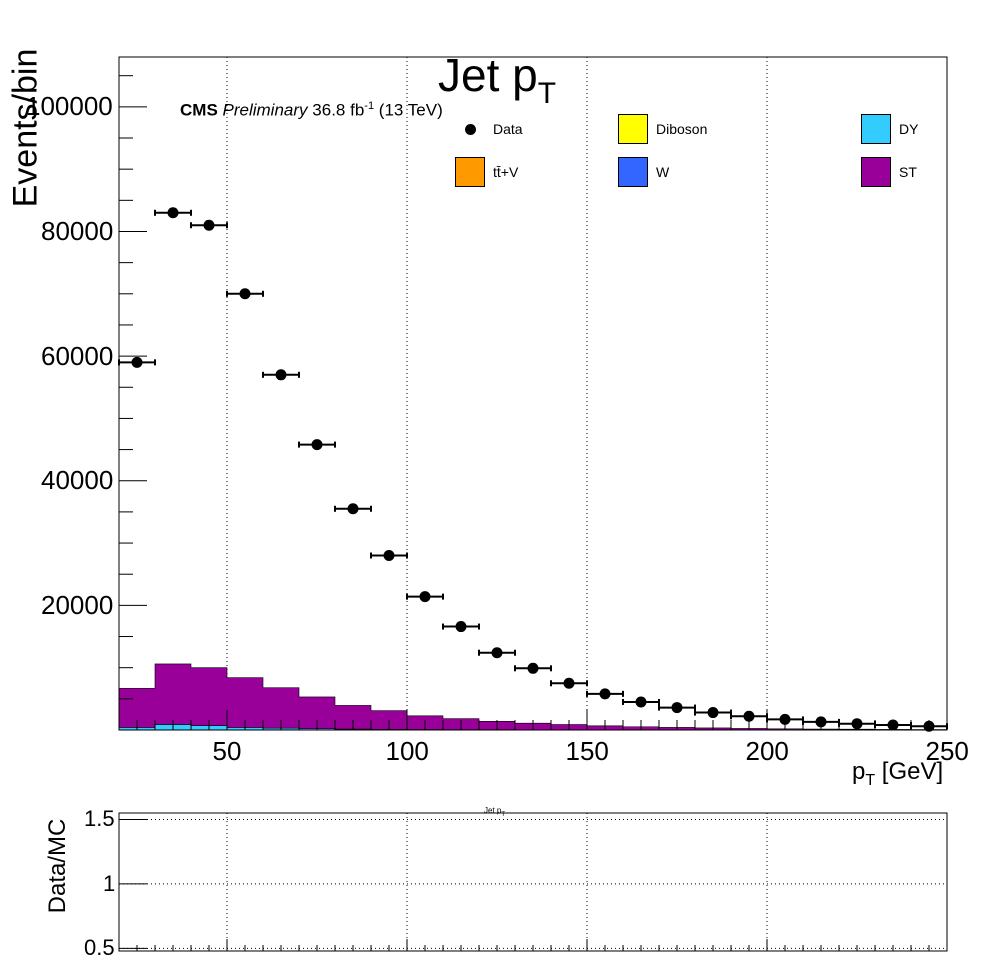  I want to click on legend-swatch-ttv, so click(470, 172).